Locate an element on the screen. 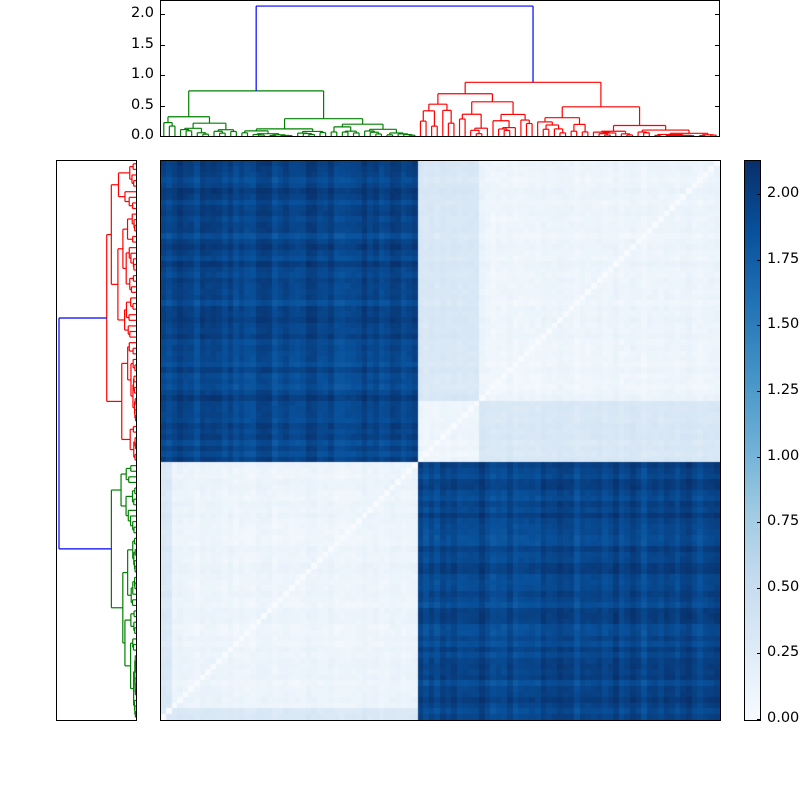 Image resolution: width=800 pixels, height=800 pixels. colorbar-tick-label: 1.25 is located at coordinates (783, 389).